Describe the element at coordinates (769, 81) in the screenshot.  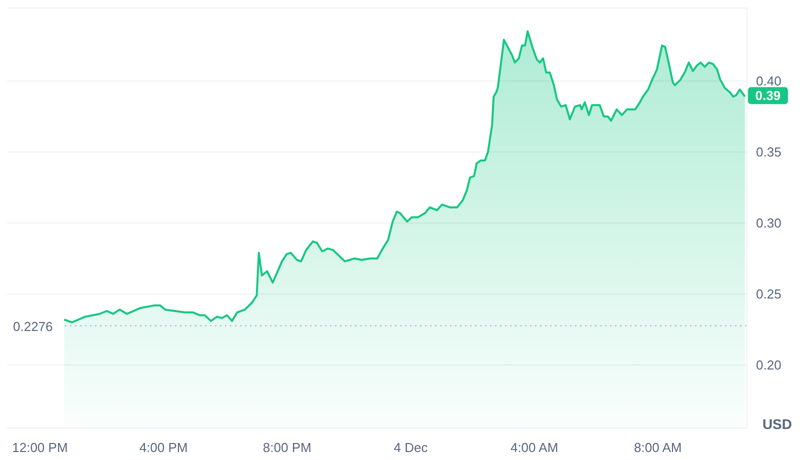
I see `y-tick-label: 0.40` at that location.